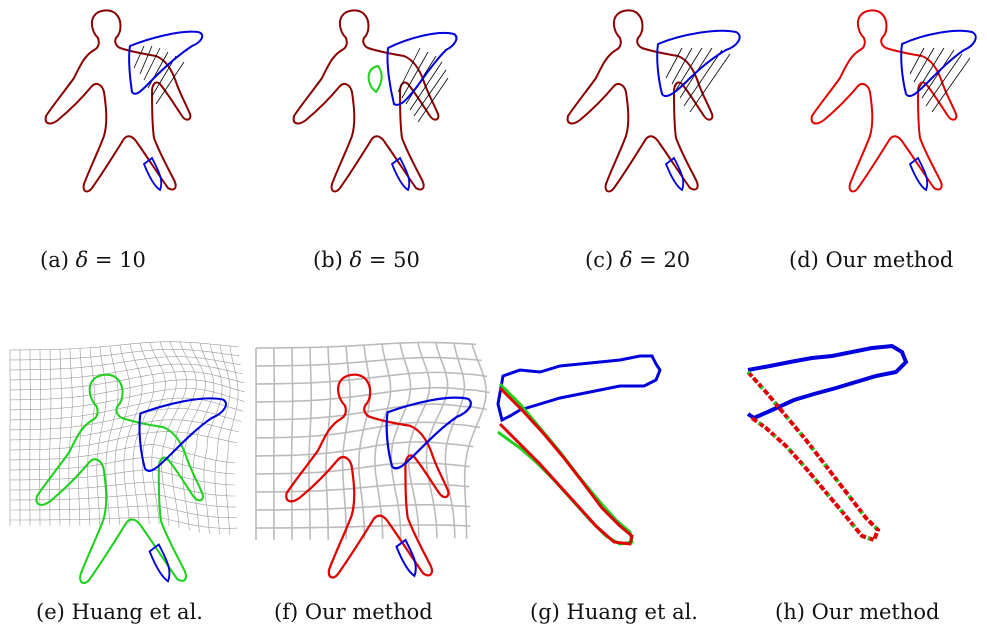 The image size is (987, 629). I want to click on caption-f: (f) Our method, so click(353, 612).